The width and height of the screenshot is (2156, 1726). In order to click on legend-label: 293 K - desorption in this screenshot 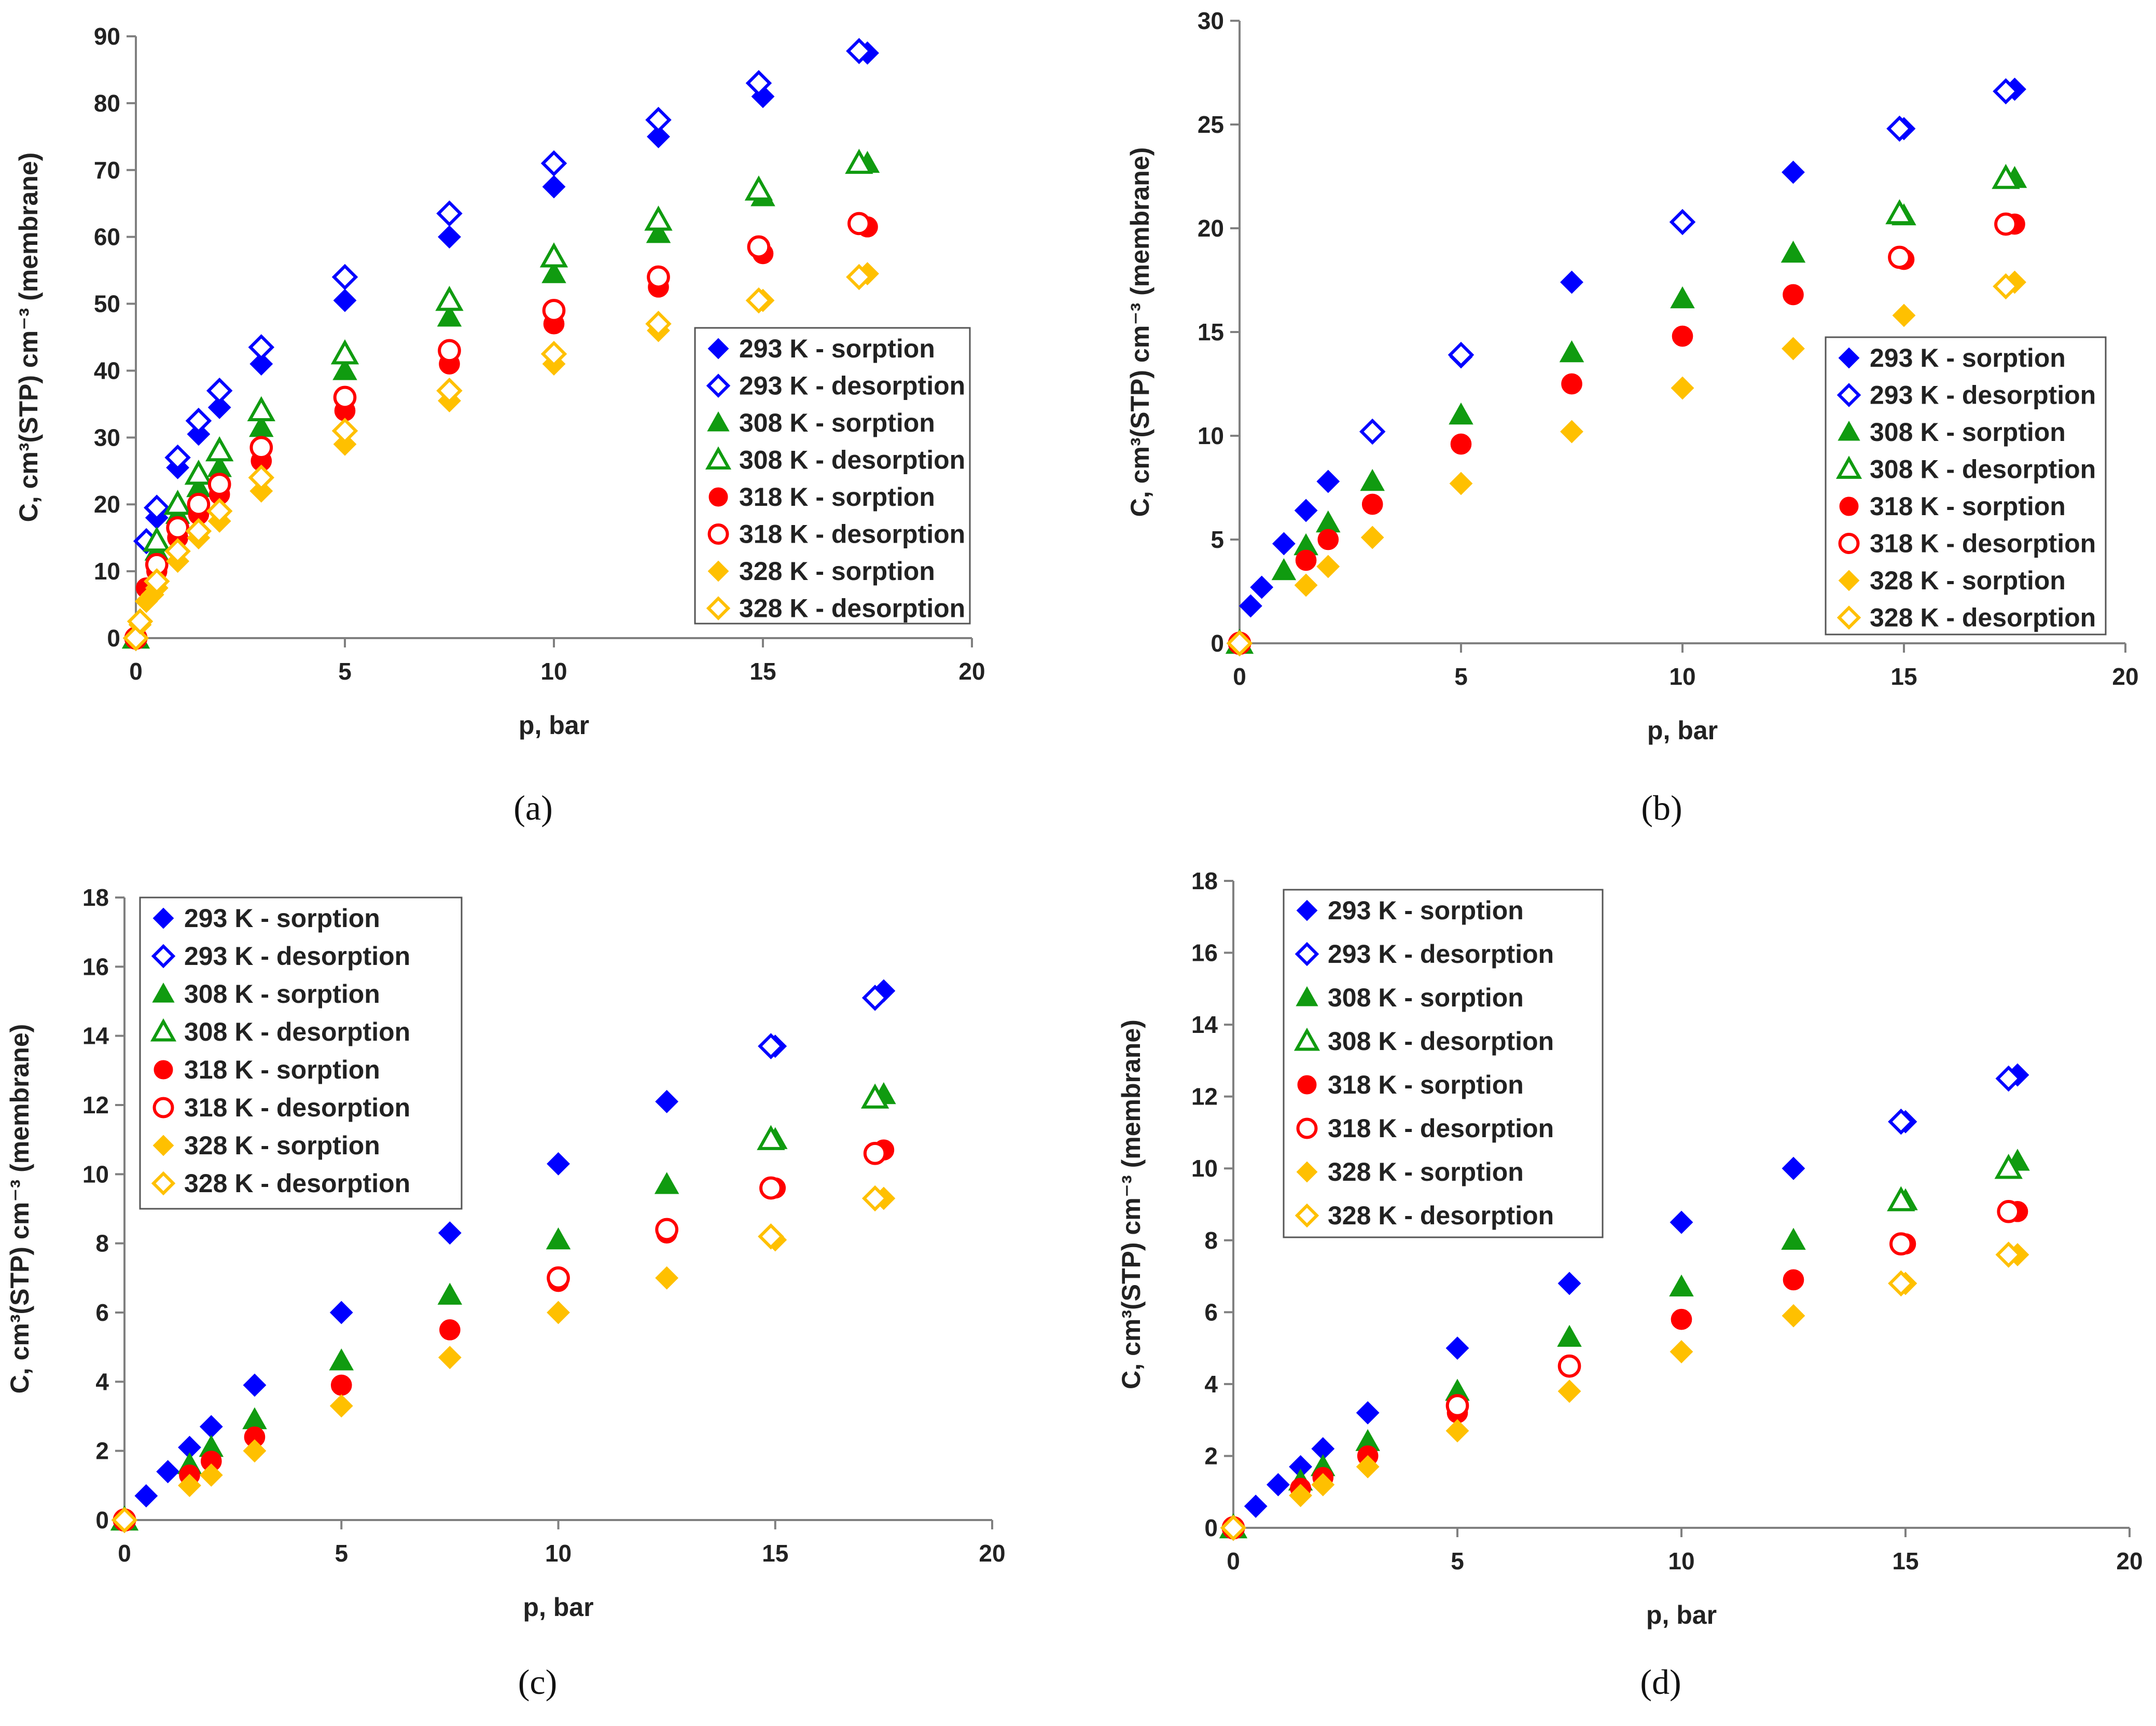, I will do `click(1441, 954)`.